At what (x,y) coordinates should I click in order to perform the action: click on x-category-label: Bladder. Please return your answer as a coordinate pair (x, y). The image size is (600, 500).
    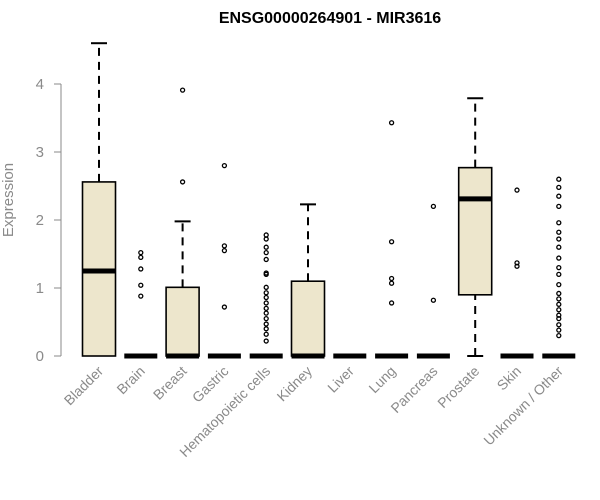
    Looking at the image, I should click on (84, 386).